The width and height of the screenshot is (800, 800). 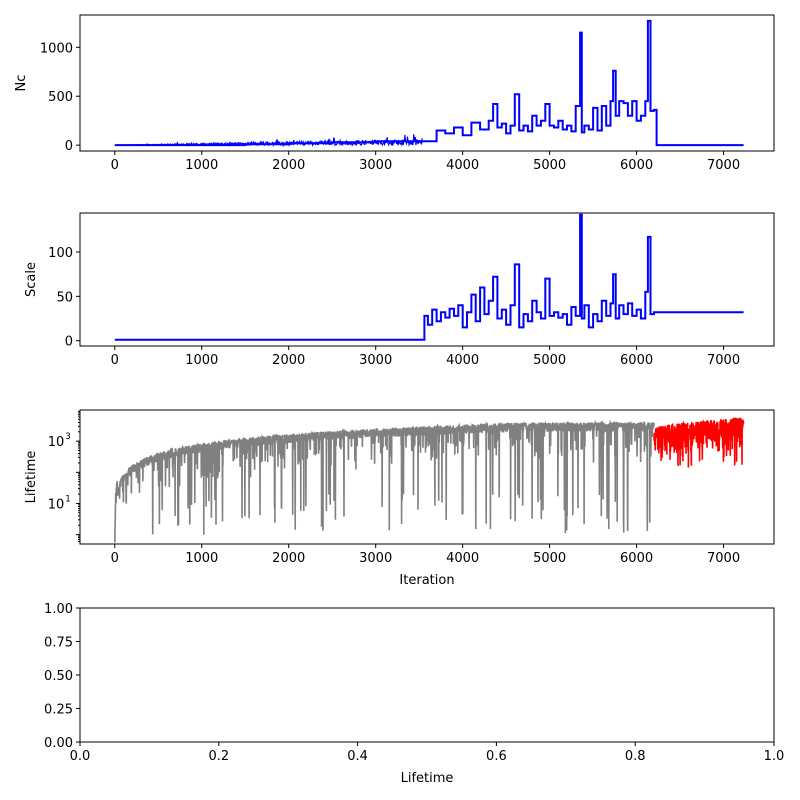 I want to click on y-tick-label: 500, so click(x=60, y=97).